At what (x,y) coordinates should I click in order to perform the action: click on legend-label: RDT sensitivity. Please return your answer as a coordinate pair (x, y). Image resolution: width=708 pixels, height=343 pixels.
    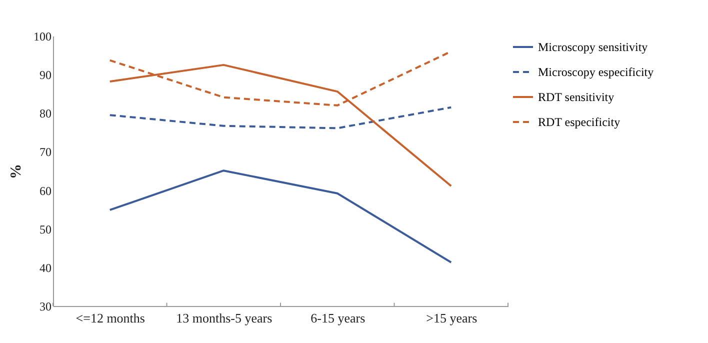
    Looking at the image, I should click on (576, 97).